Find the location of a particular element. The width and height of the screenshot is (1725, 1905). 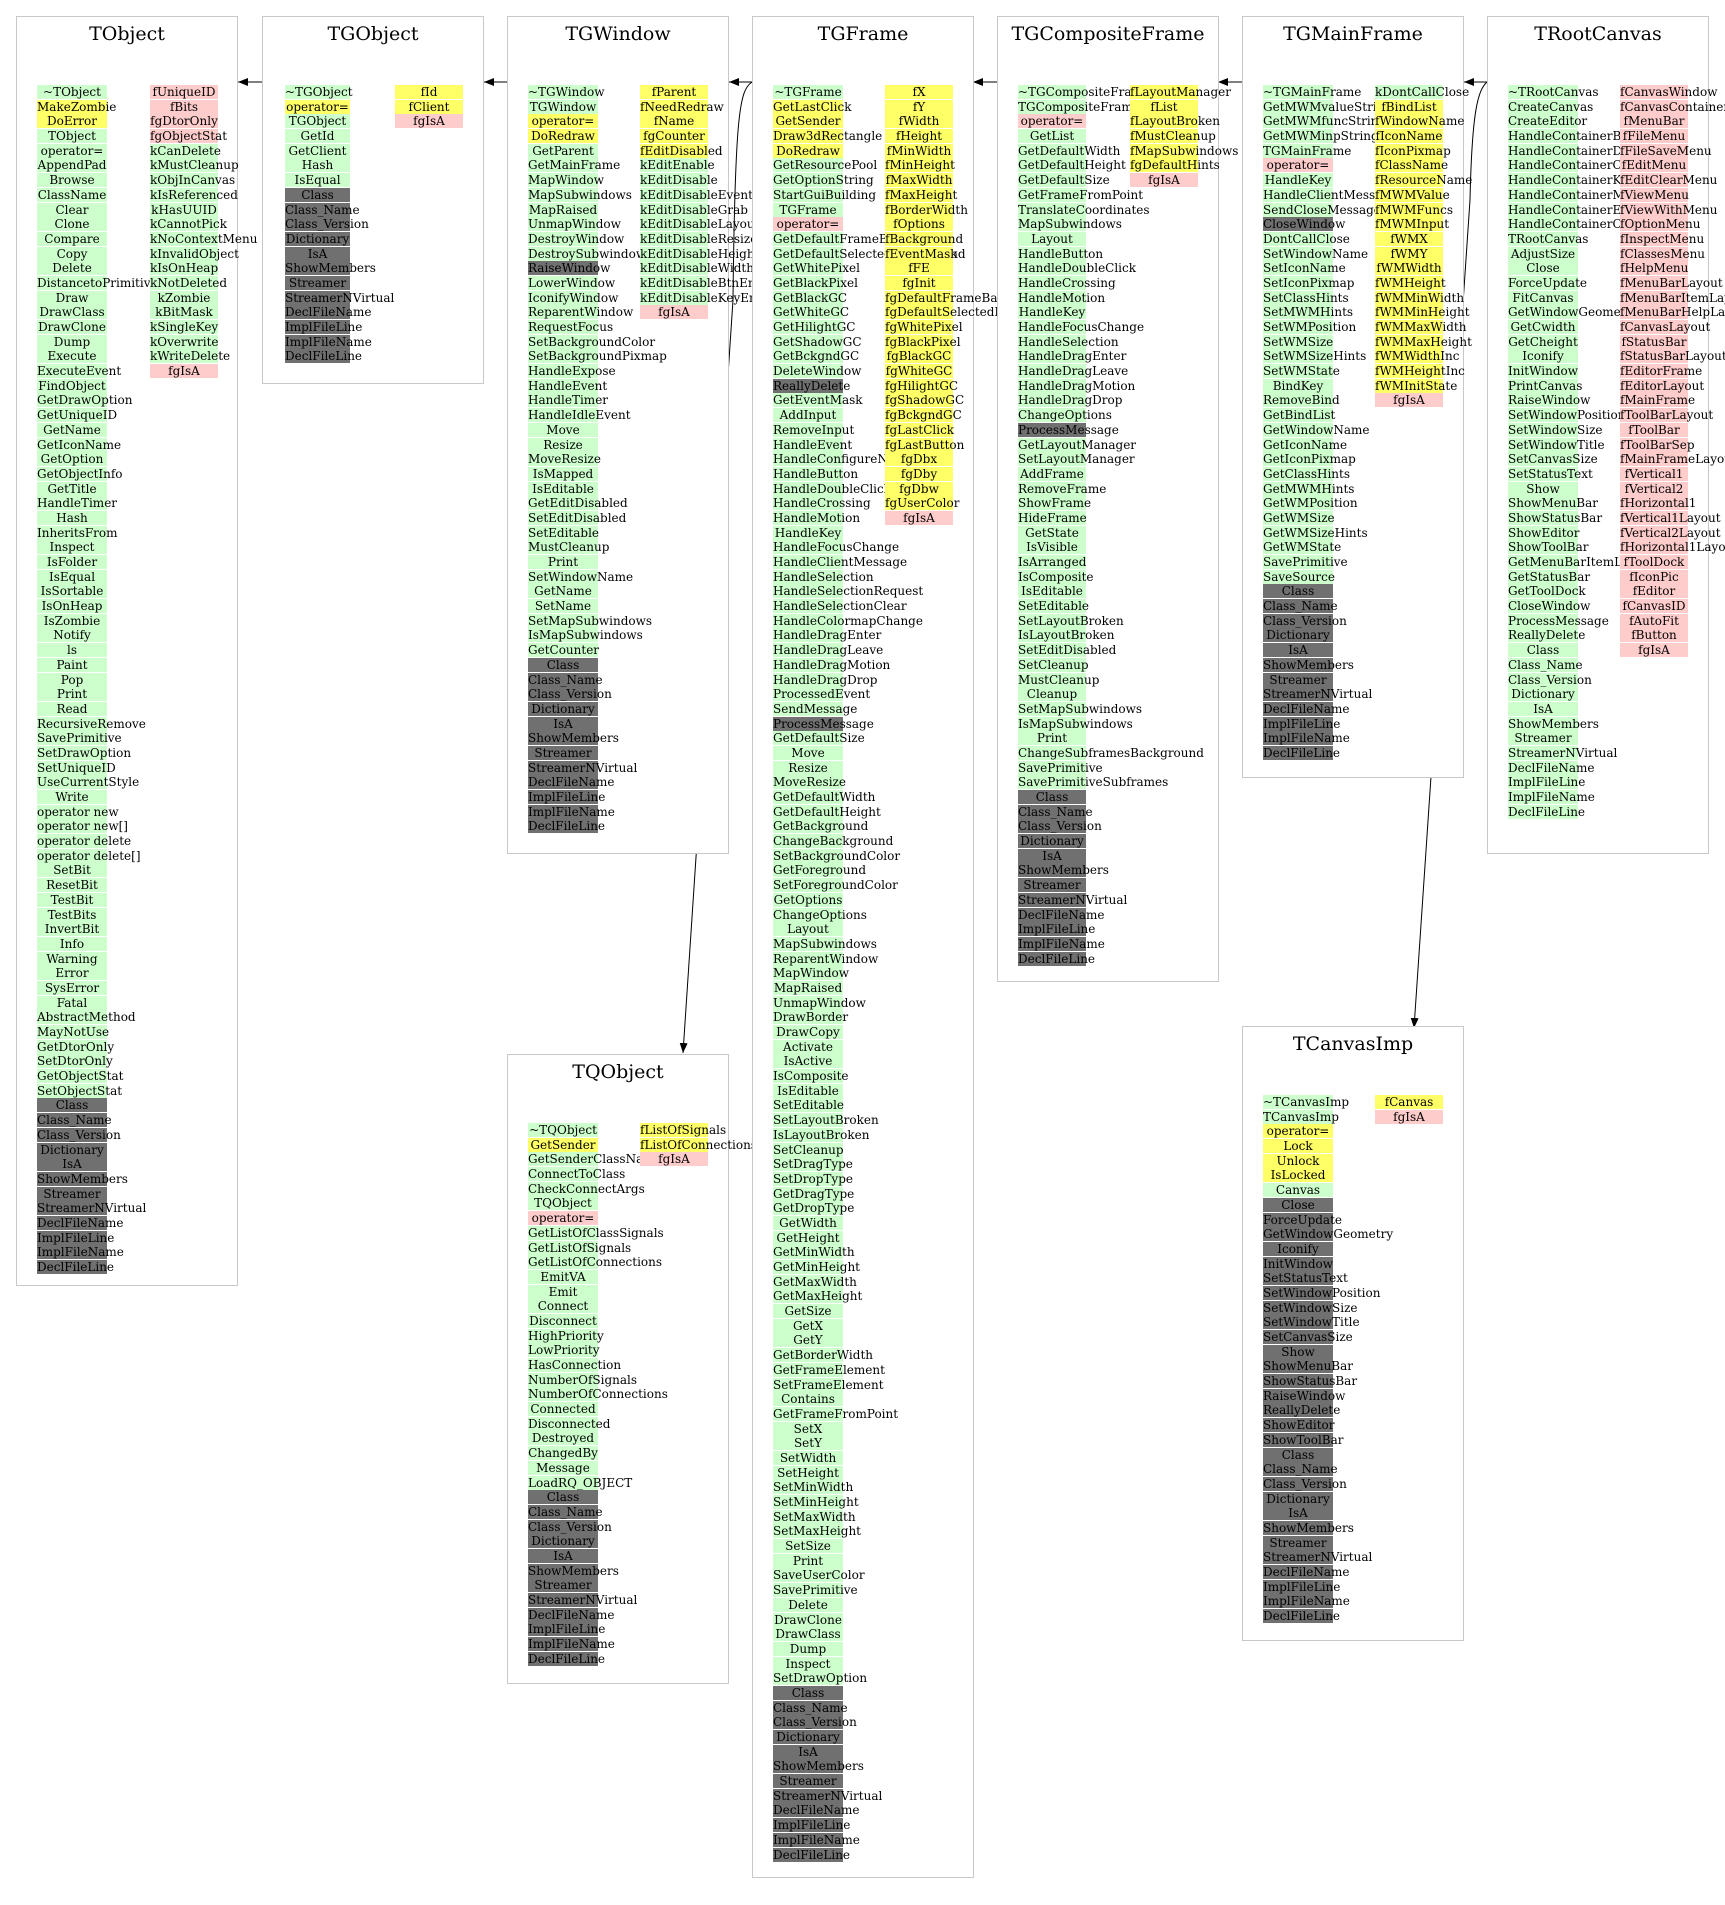

member-entry: fWMHeight is located at coordinates (1410, 282).